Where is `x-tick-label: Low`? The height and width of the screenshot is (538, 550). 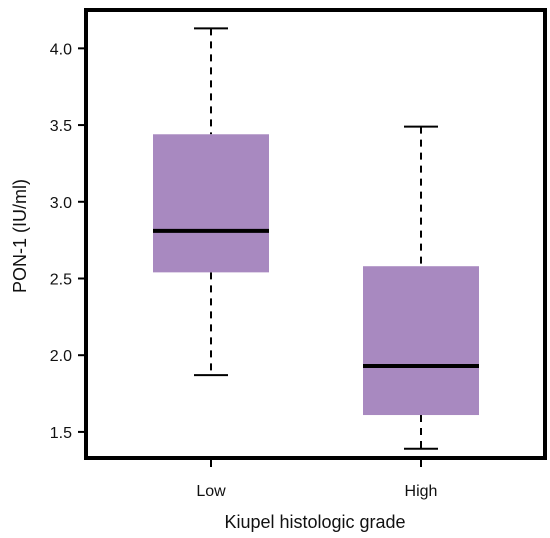 x-tick-label: Low is located at coordinates (211, 491).